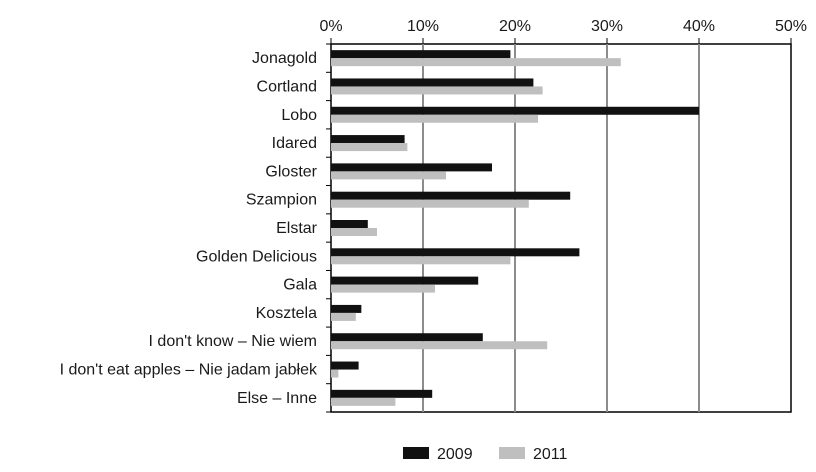 The width and height of the screenshot is (816, 472). What do you see at coordinates (277, 398) in the screenshot?
I see `category-label: Else – Inne` at bounding box center [277, 398].